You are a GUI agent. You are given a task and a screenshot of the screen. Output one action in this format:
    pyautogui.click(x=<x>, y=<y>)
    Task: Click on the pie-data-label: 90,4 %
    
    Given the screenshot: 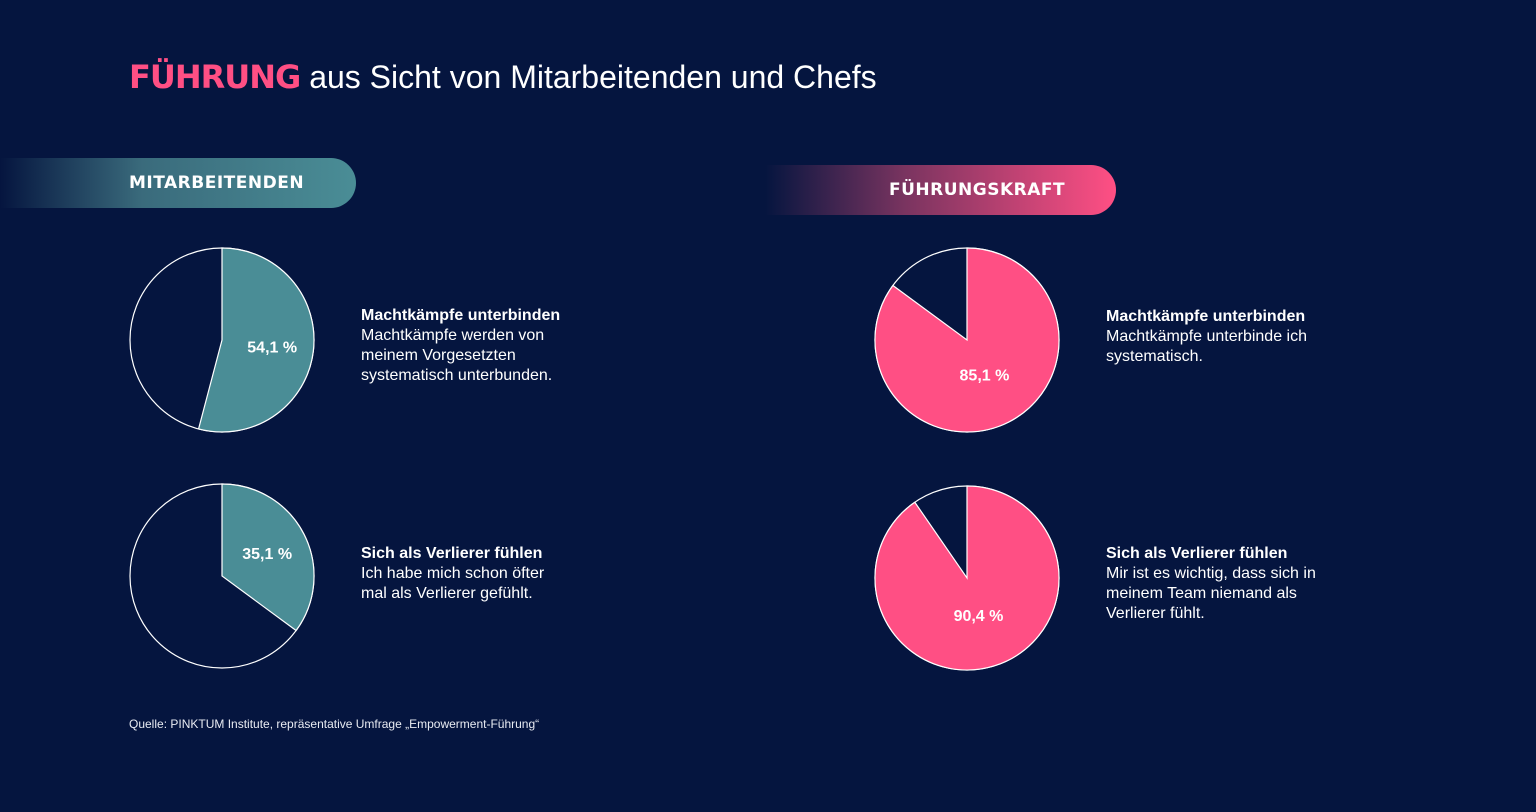 What is the action you would take?
    pyautogui.click(x=979, y=616)
    